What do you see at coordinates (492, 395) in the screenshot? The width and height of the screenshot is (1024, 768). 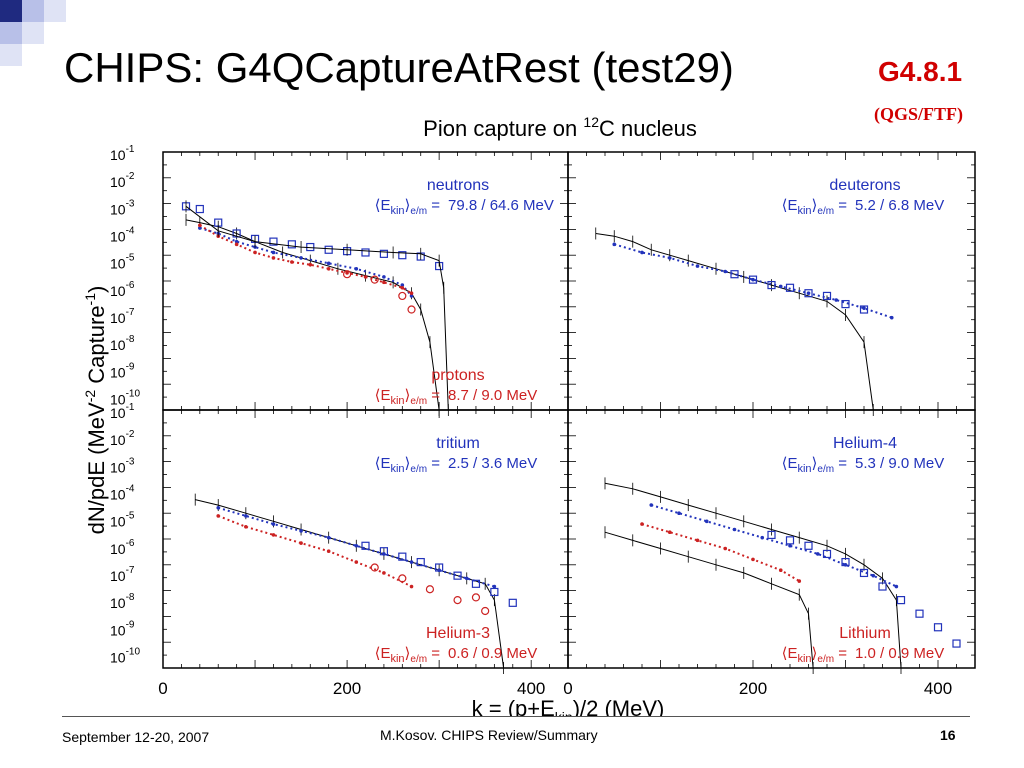 I see `ekin-value: 8.7 / 9.0 MeV` at bounding box center [492, 395].